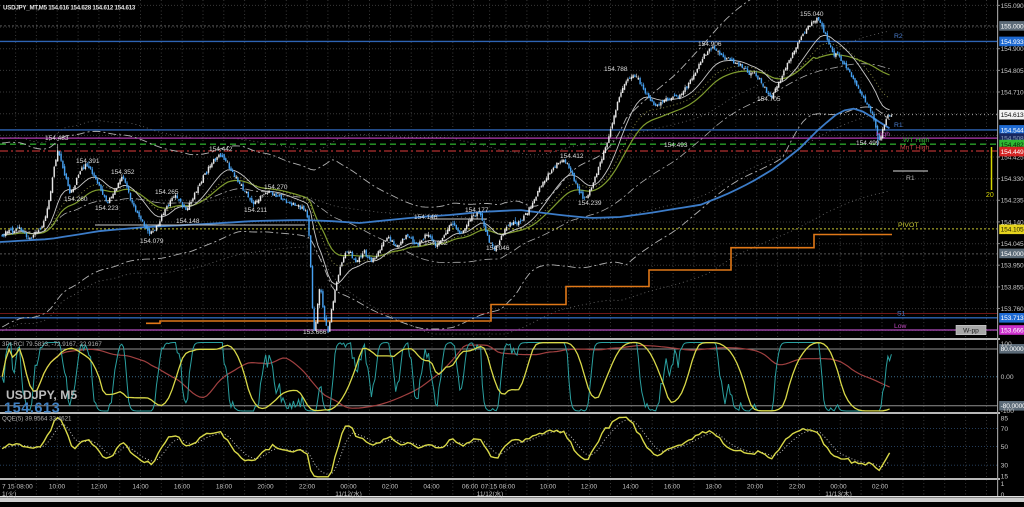 This screenshot has height=507, width=1024. Describe the element at coordinates (431, 487) in the screenshot. I see `svg-text: 04:00` at that location.